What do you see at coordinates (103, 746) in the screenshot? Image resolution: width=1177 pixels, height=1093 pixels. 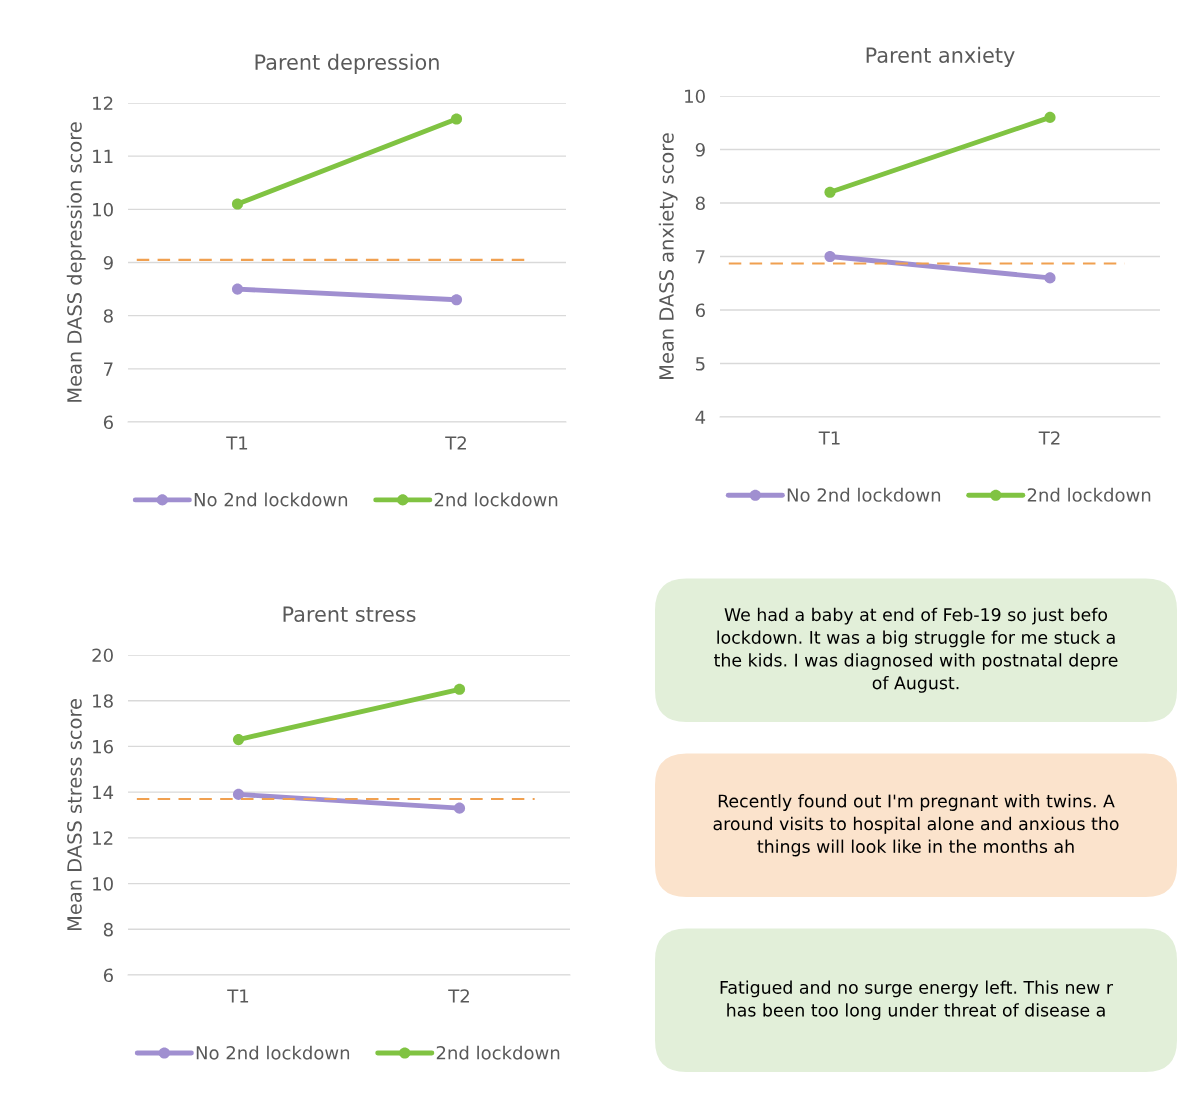 I see `y-tick-label: 16` at bounding box center [103, 746].